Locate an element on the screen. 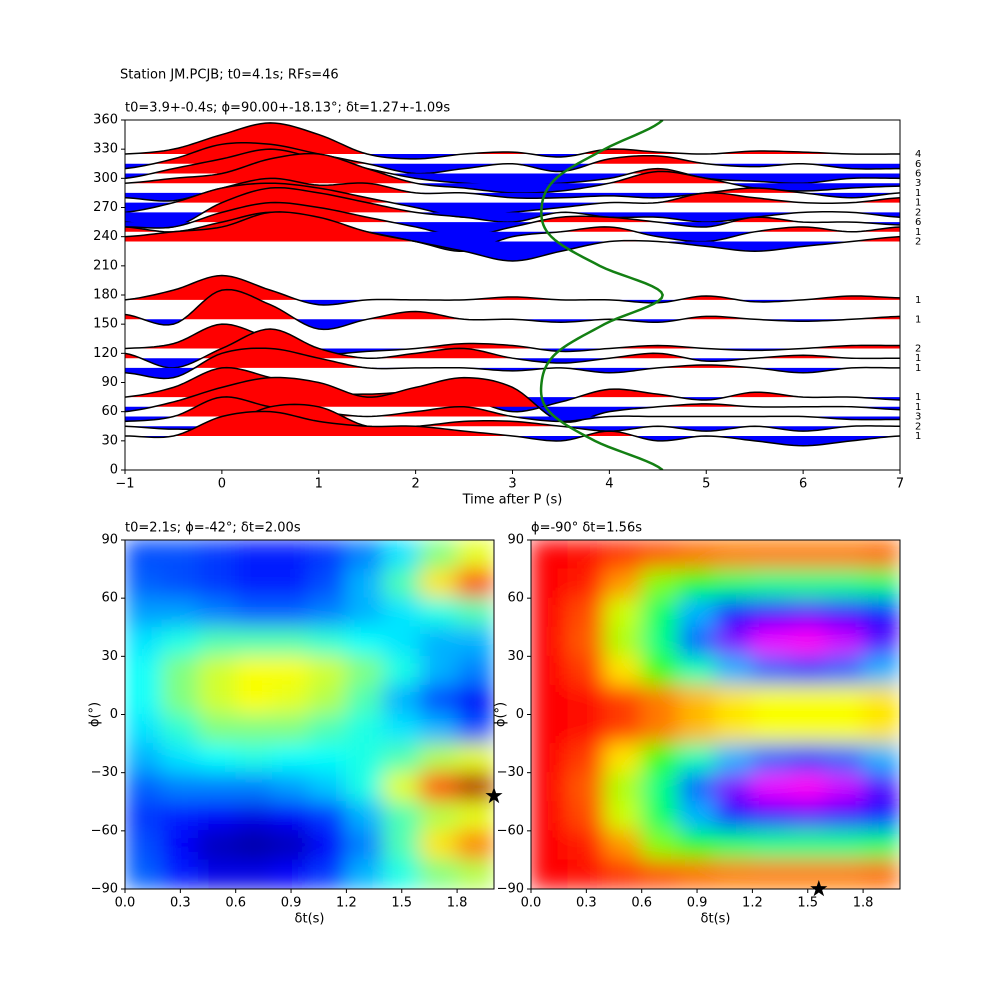 The height and width of the screenshot is (1000, 1000). x-tick-label: 0 is located at coordinates (222, 484).